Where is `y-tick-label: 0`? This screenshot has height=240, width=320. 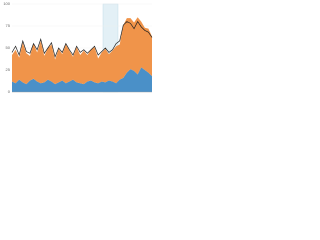 y-tick-label: 0 is located at coordinates (9, 91).